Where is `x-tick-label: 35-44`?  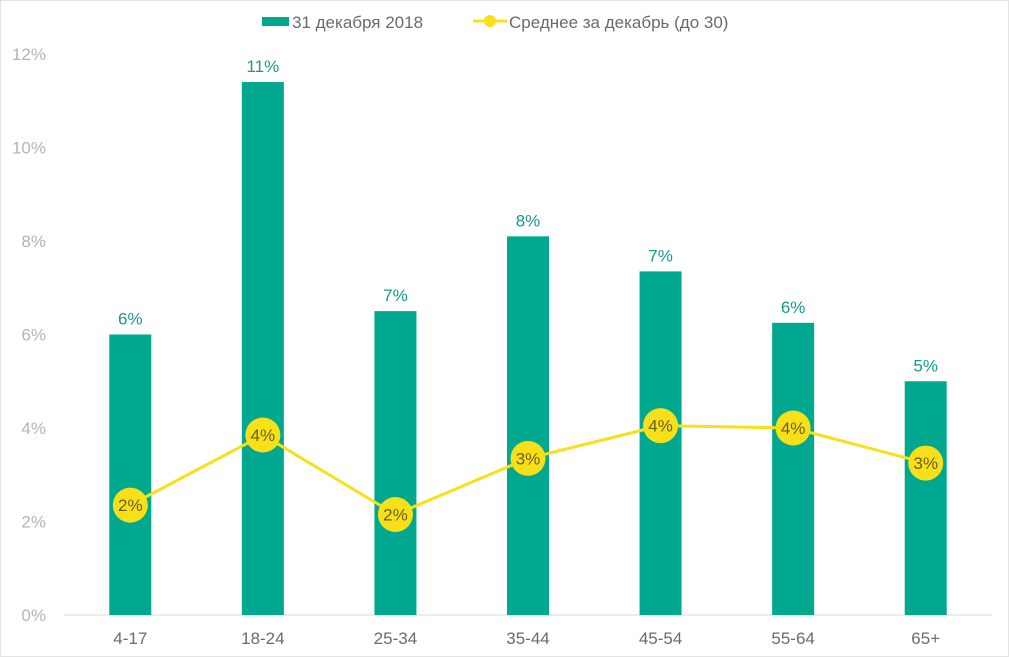
x-tick-label: 35-44 is located at coordinates (527, 638).